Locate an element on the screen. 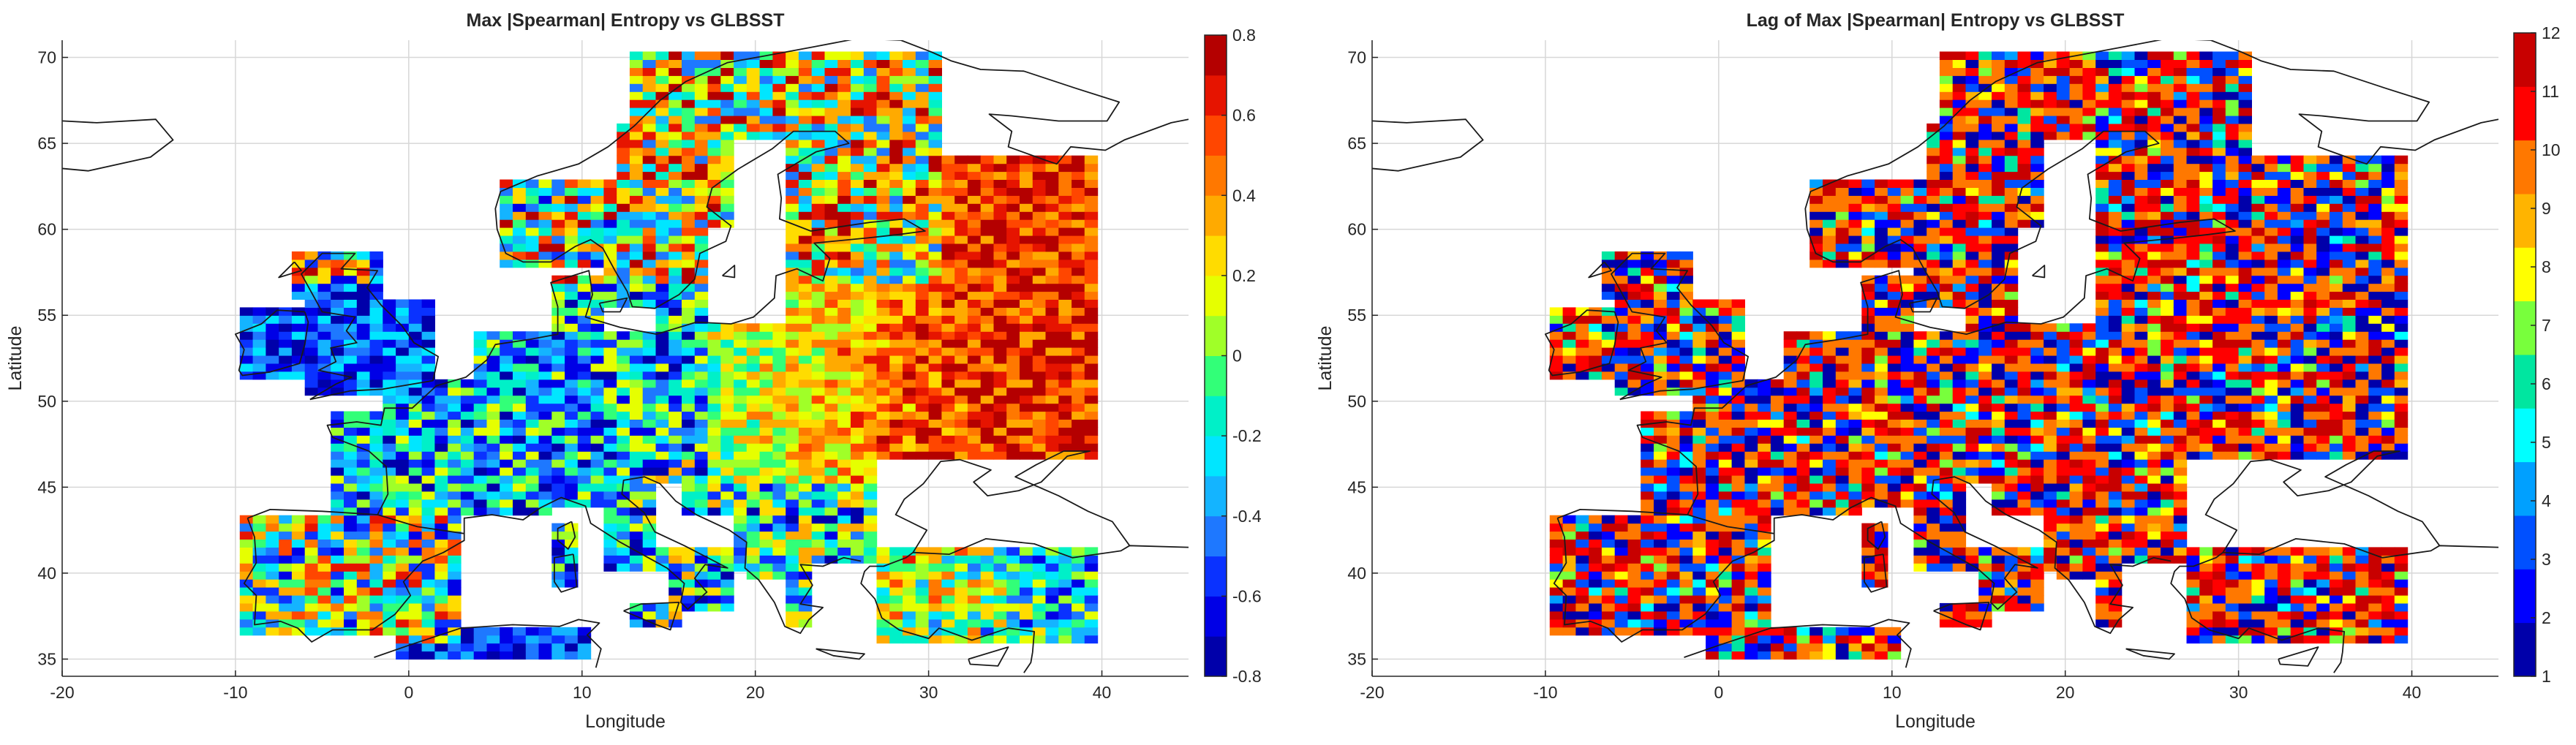 This screenshot has width=2576, height=745. x-tick-label: 30 is located at coordinates (928, 693).